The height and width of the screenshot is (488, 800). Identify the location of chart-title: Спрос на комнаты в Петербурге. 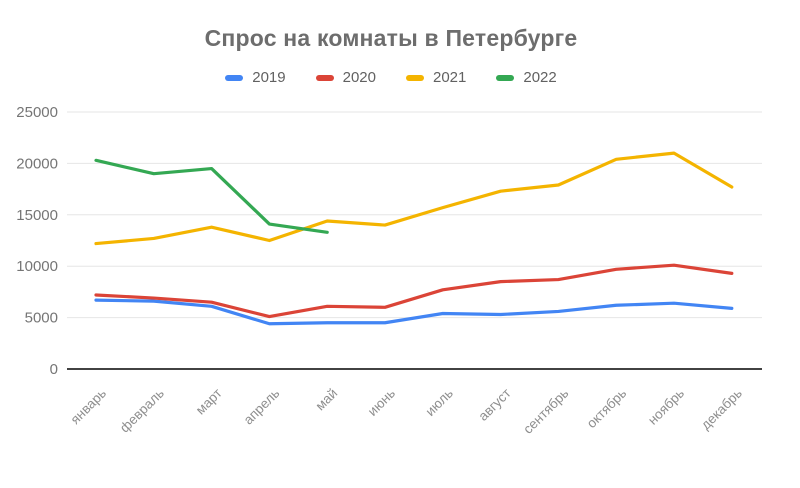
(391, 38).